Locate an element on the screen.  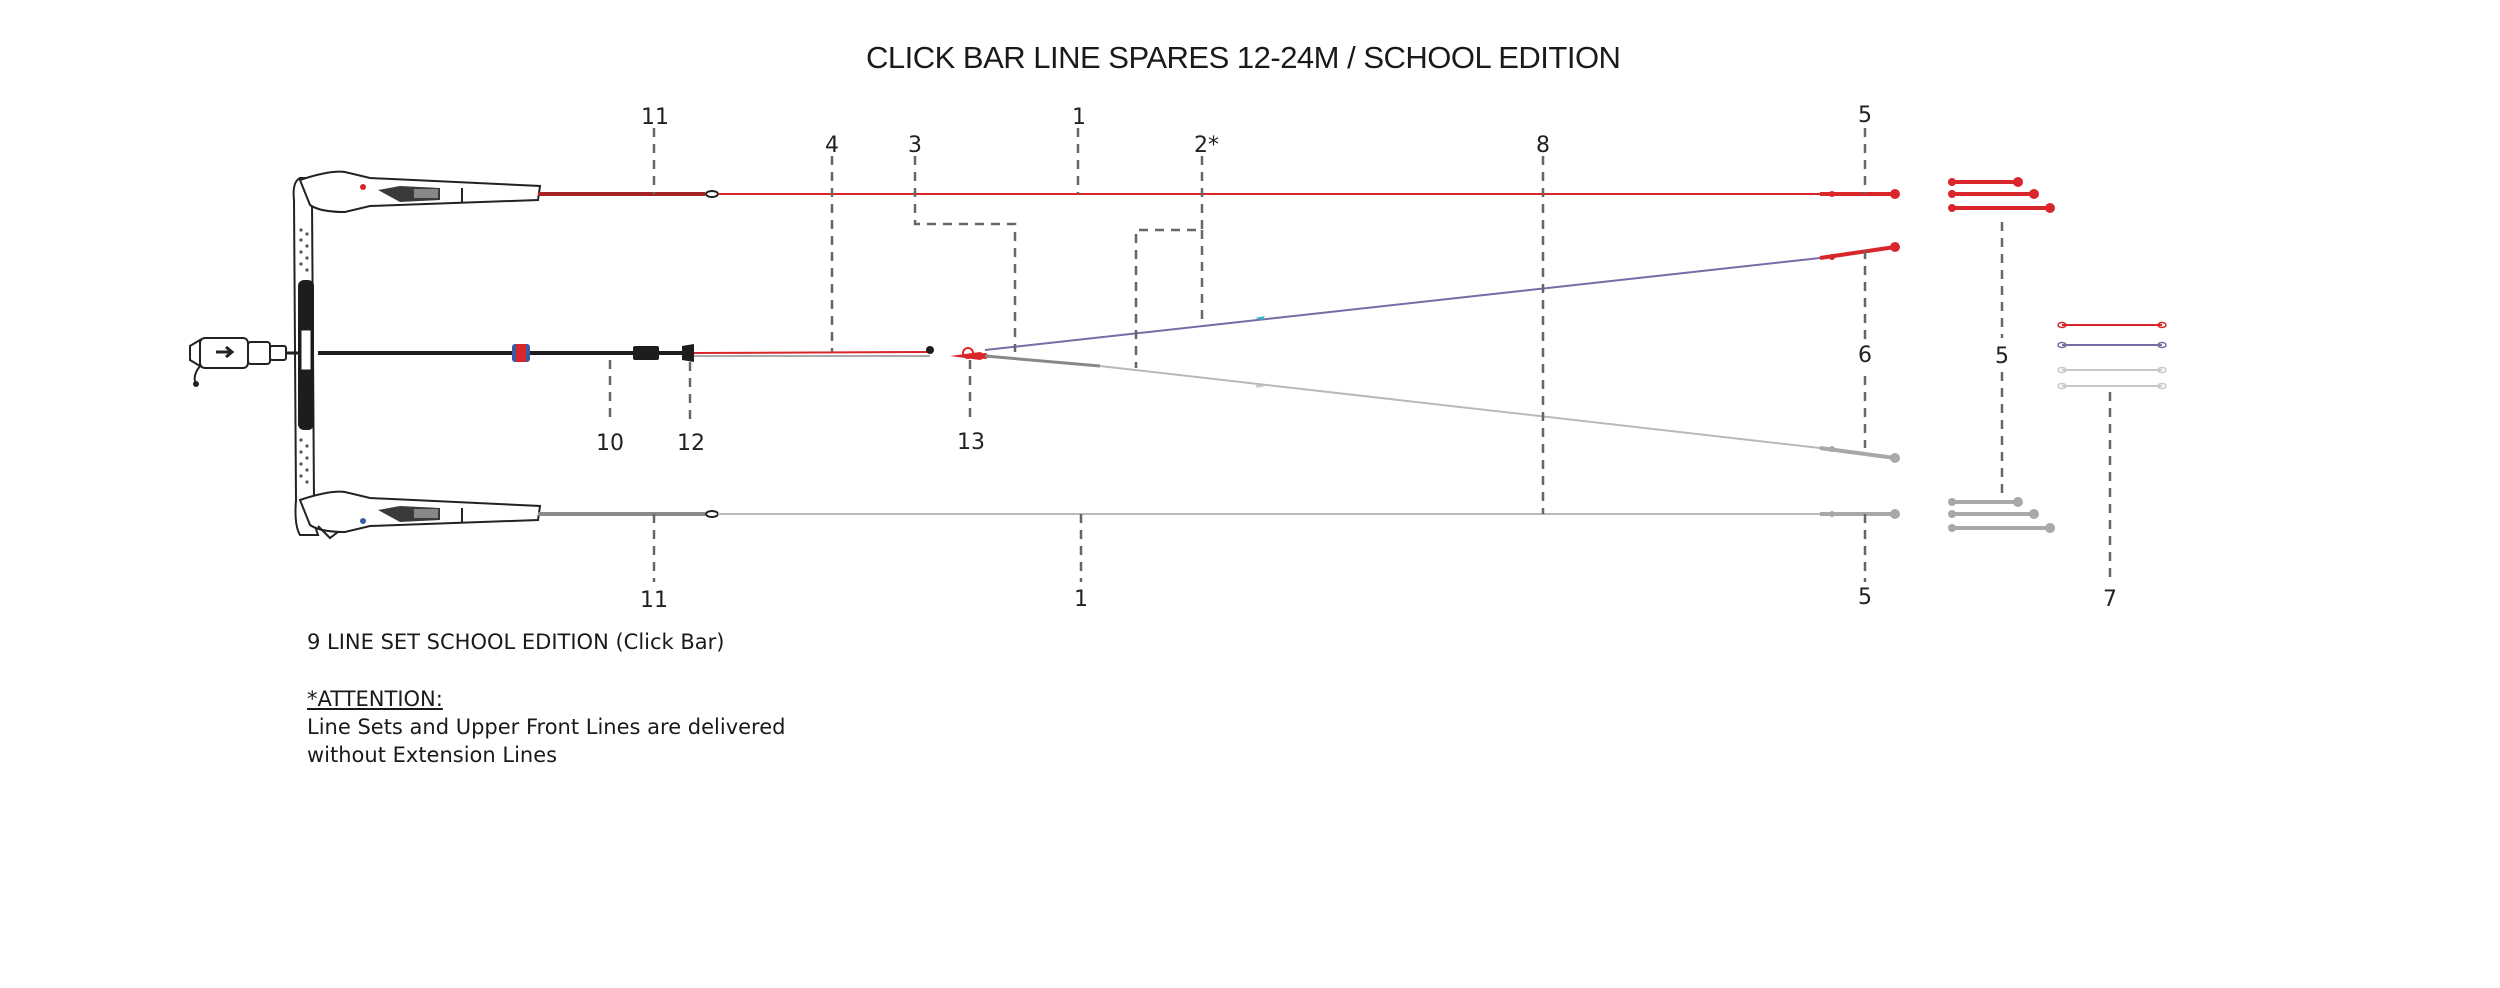
callout-1-top: 1 is located at coordinates (1079, 117).